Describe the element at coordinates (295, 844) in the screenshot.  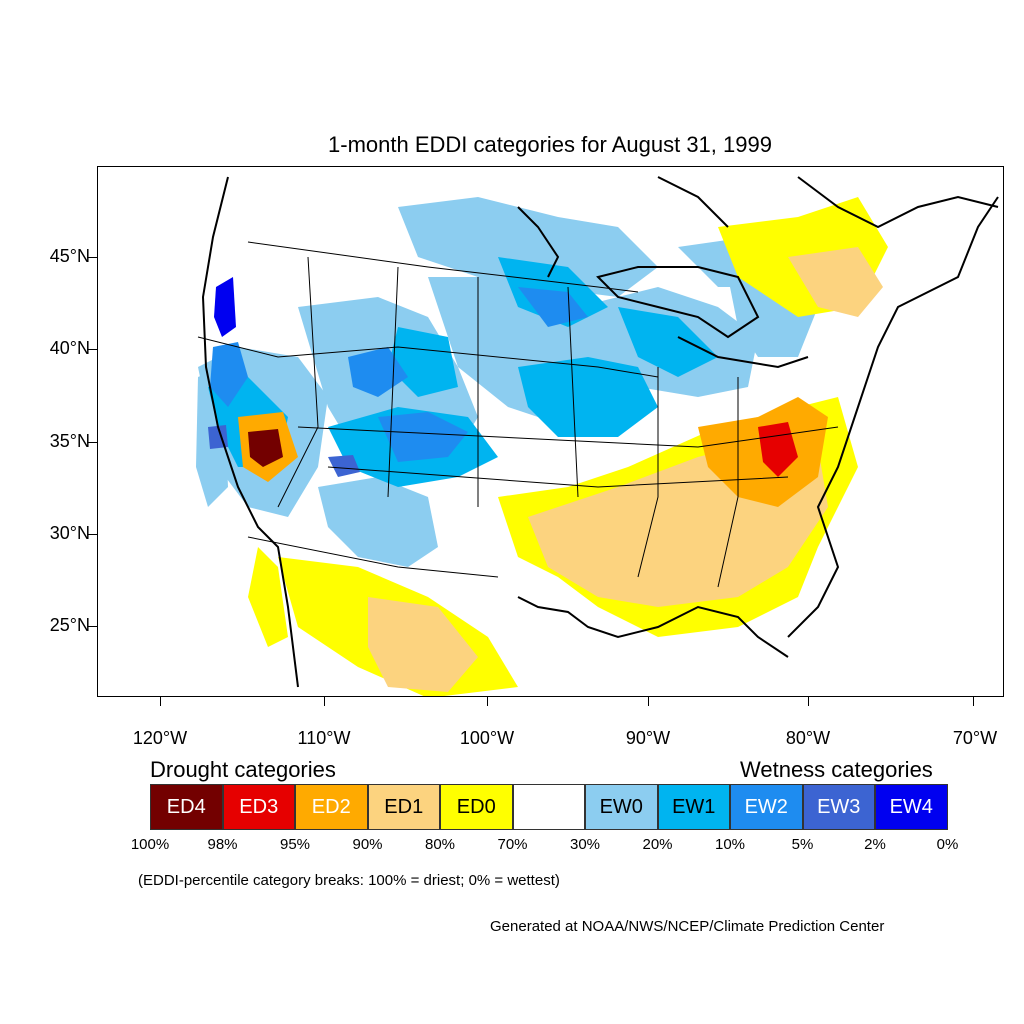
I see `break-label: 95%` at that location.